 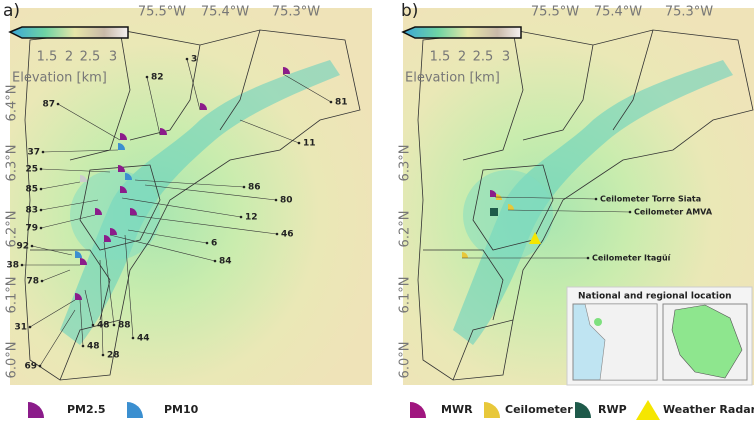 I want to click on site-label: Ceilometer Torre Siata, so click(x=650, y=199).